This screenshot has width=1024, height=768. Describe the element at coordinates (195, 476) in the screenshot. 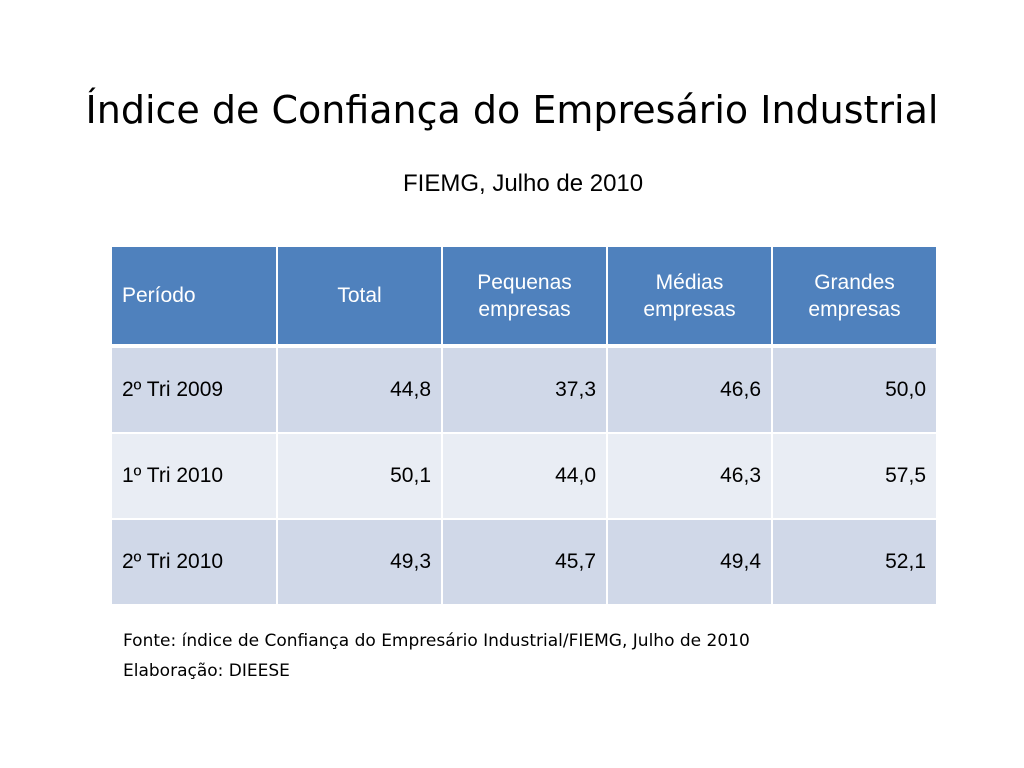

I see `cell-periodo: 1º Tri 2010` at that location.